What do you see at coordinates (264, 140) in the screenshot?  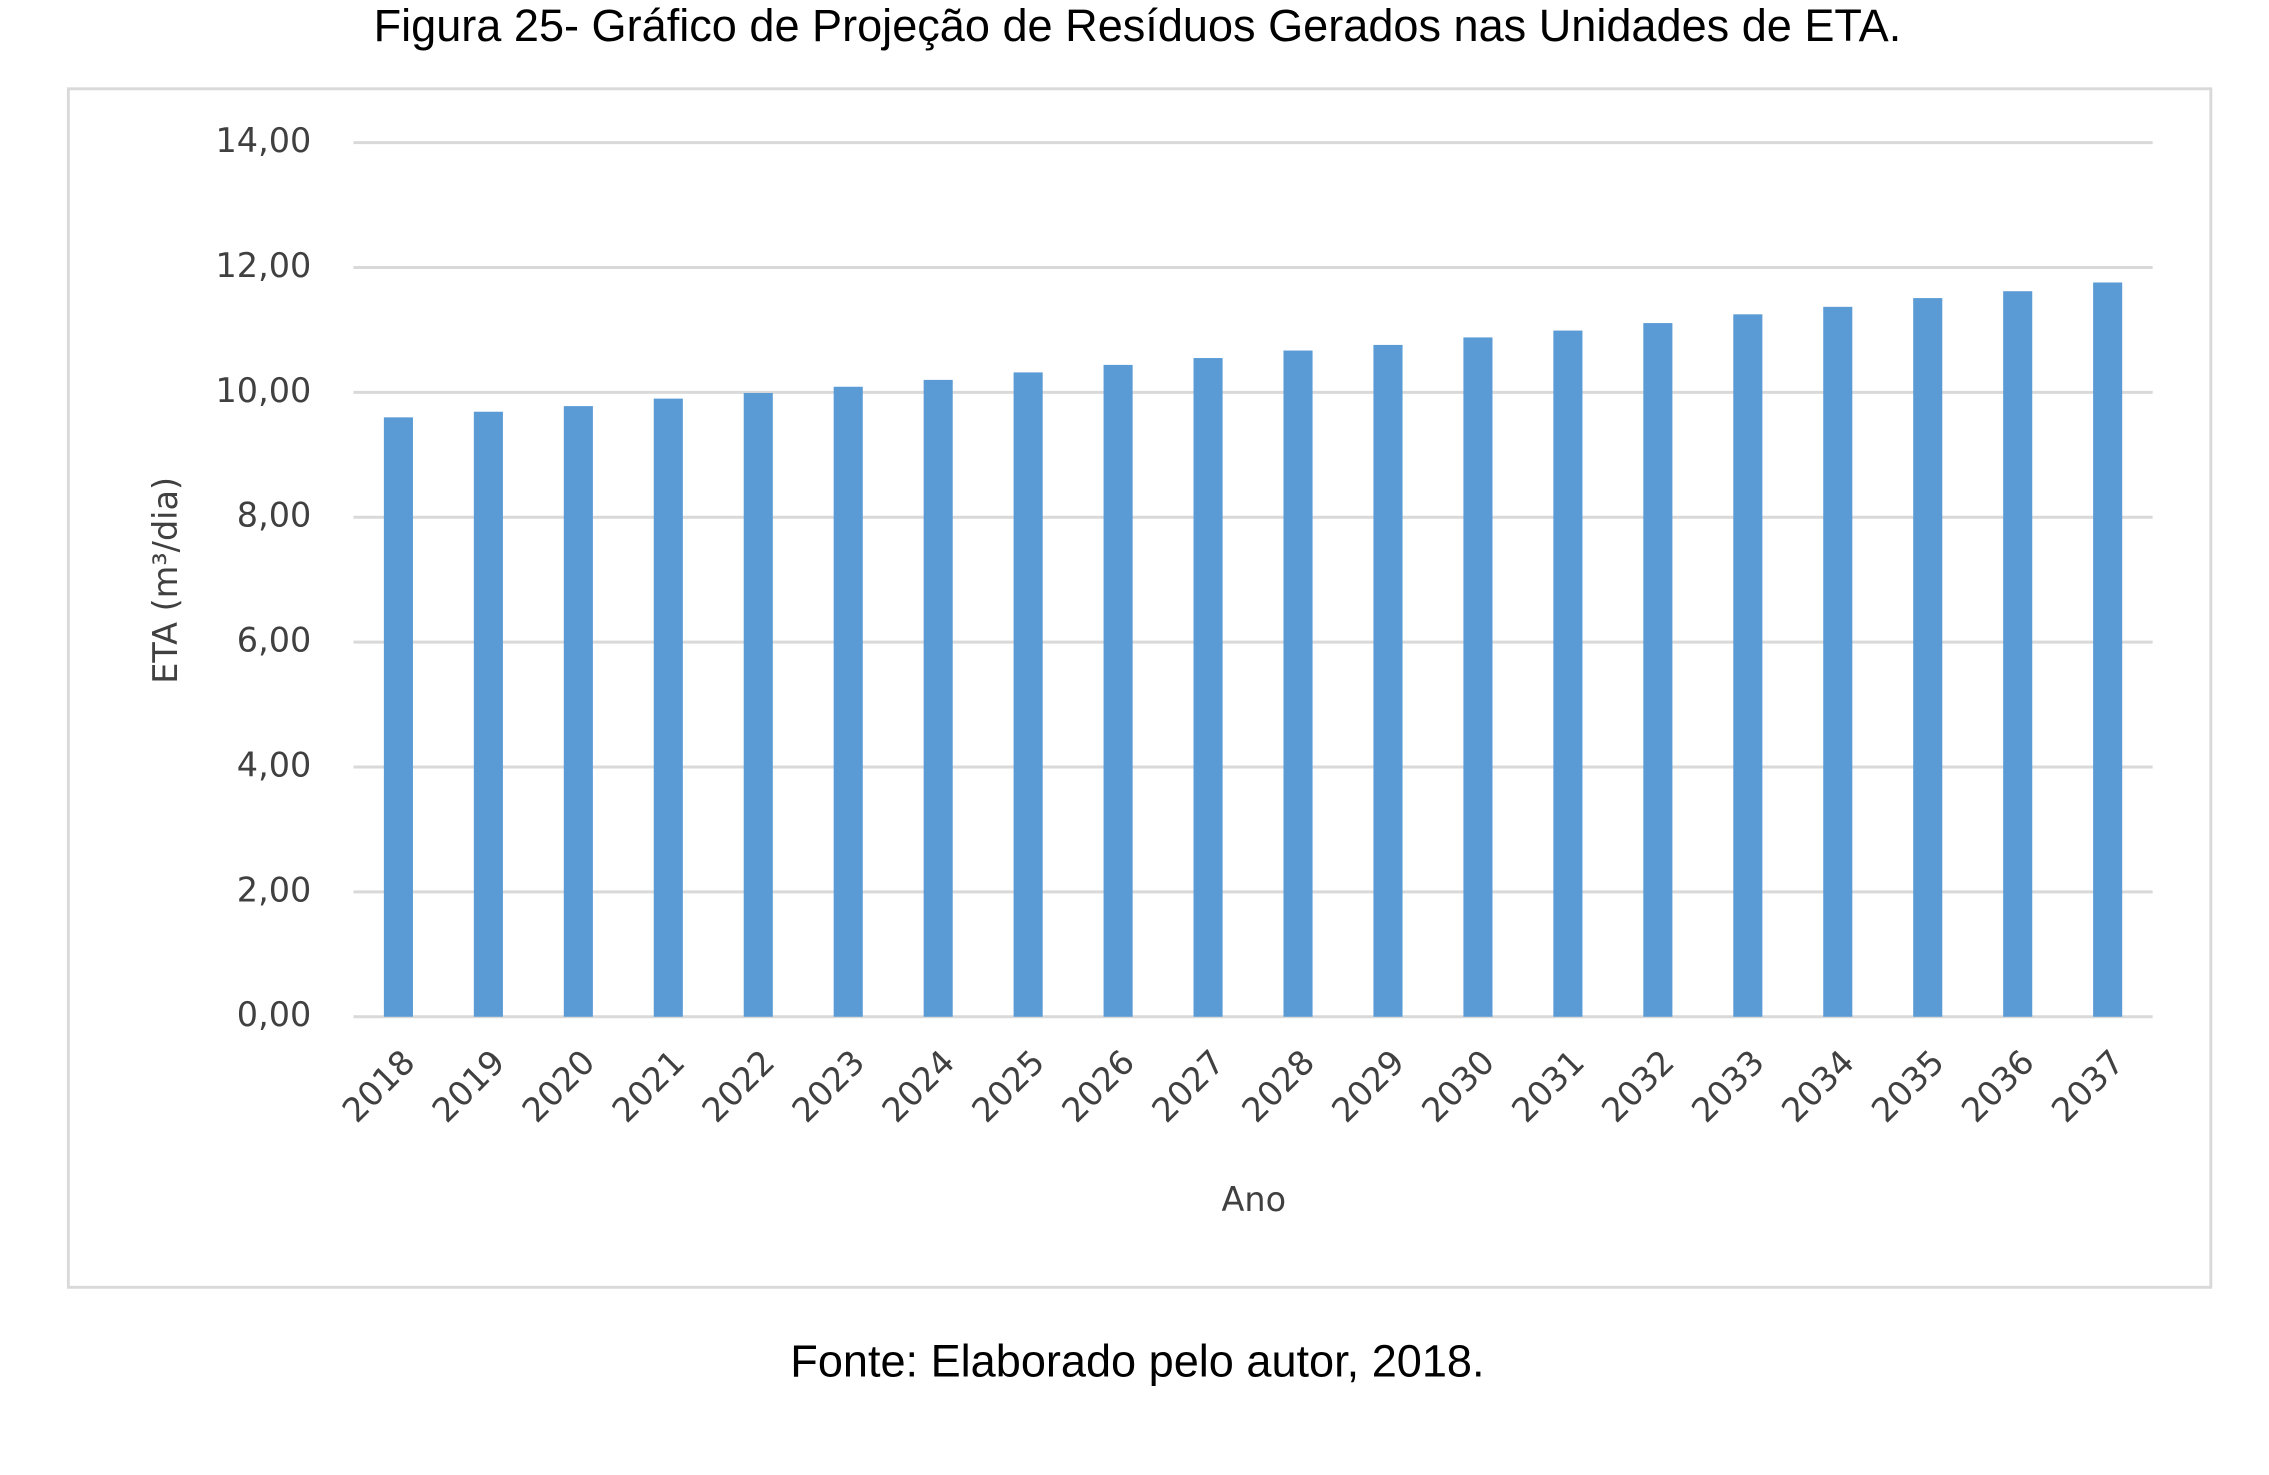 I see `y-tick-label: 14,00` at bounding box center [264, 140].